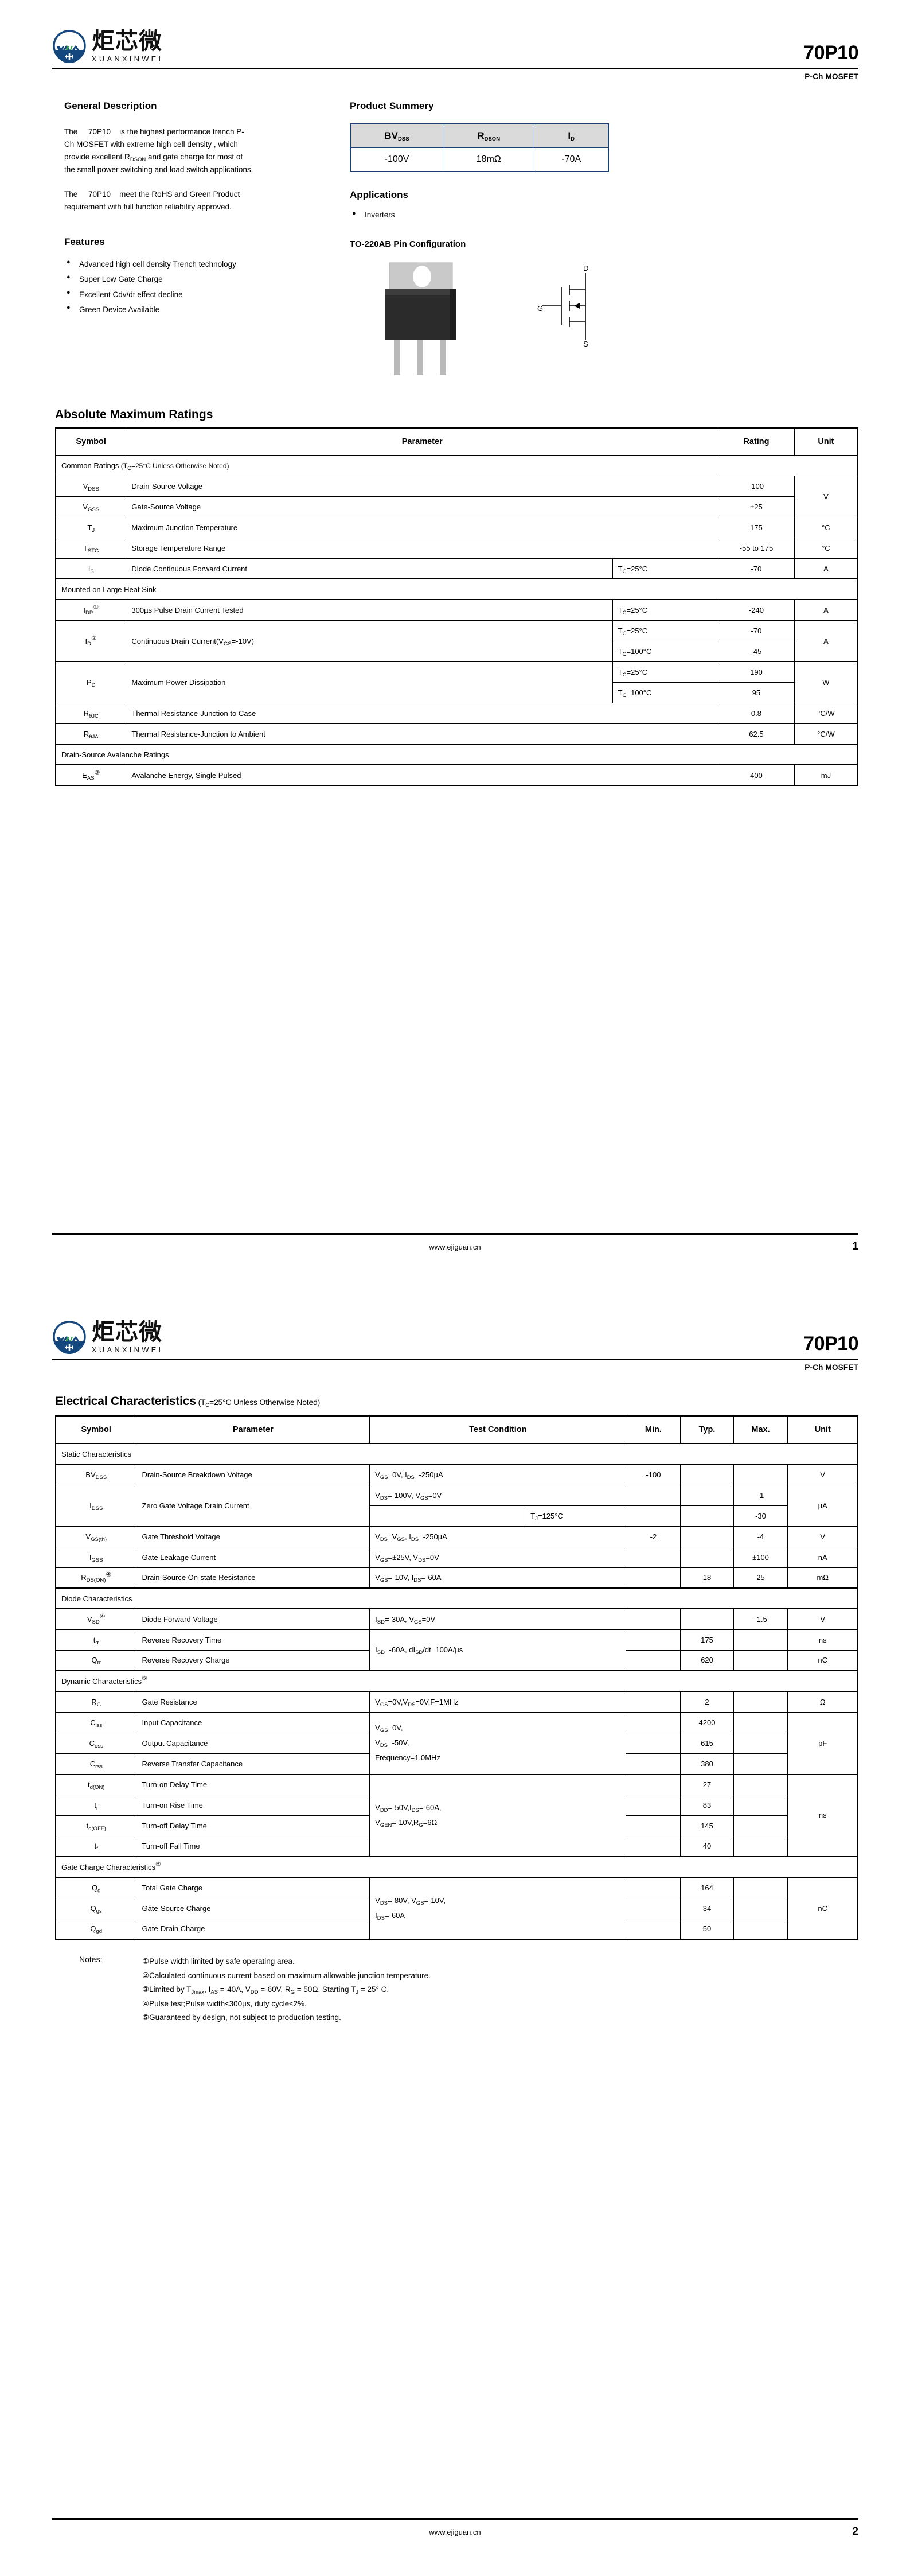  What do you see at coordinates (756, 734) in the screenshot?
I see `cell-rating: 62.5` at bounding box center [756, 734].